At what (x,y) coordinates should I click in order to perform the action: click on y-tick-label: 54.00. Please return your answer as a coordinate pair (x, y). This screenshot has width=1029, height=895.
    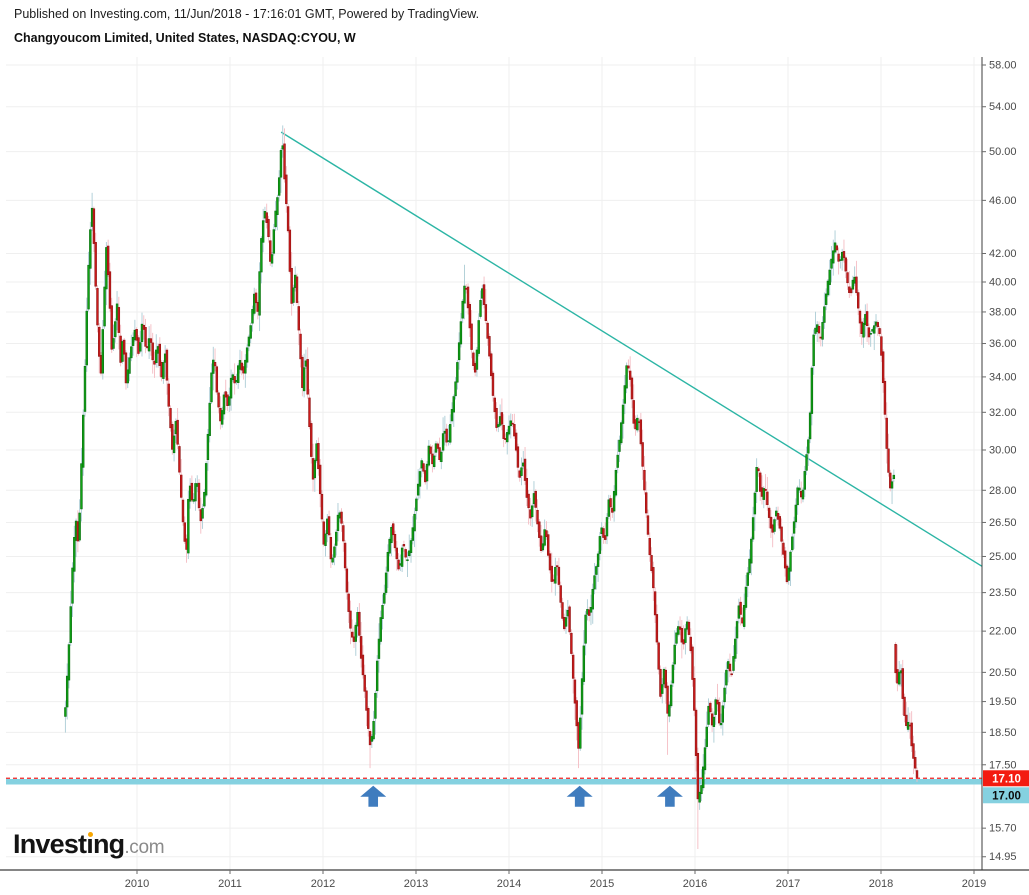
    Looking at the image, I should click on (1003, 107).